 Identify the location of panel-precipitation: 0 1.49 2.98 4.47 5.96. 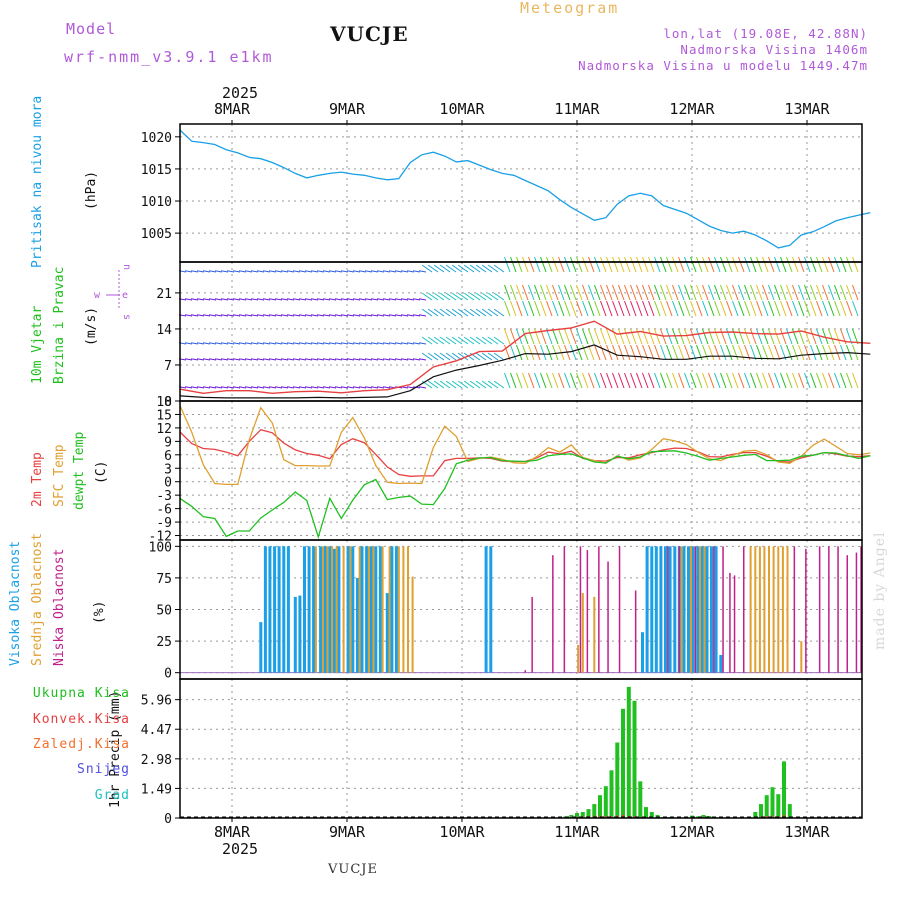
(501, 753).